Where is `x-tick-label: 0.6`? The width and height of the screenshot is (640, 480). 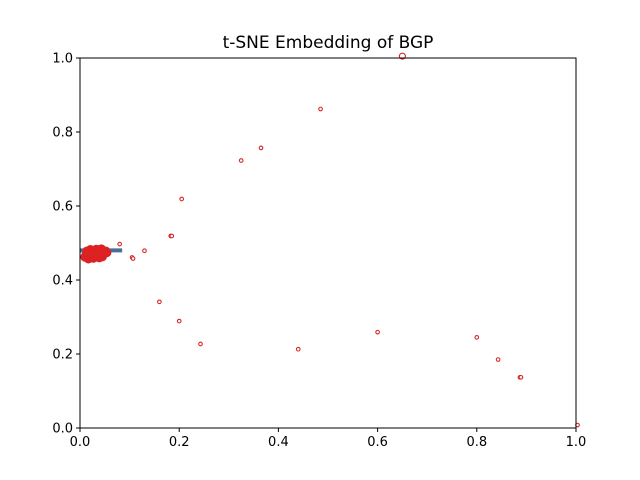
x-tick-label: 0.6 is located at coordinates (377, 442).